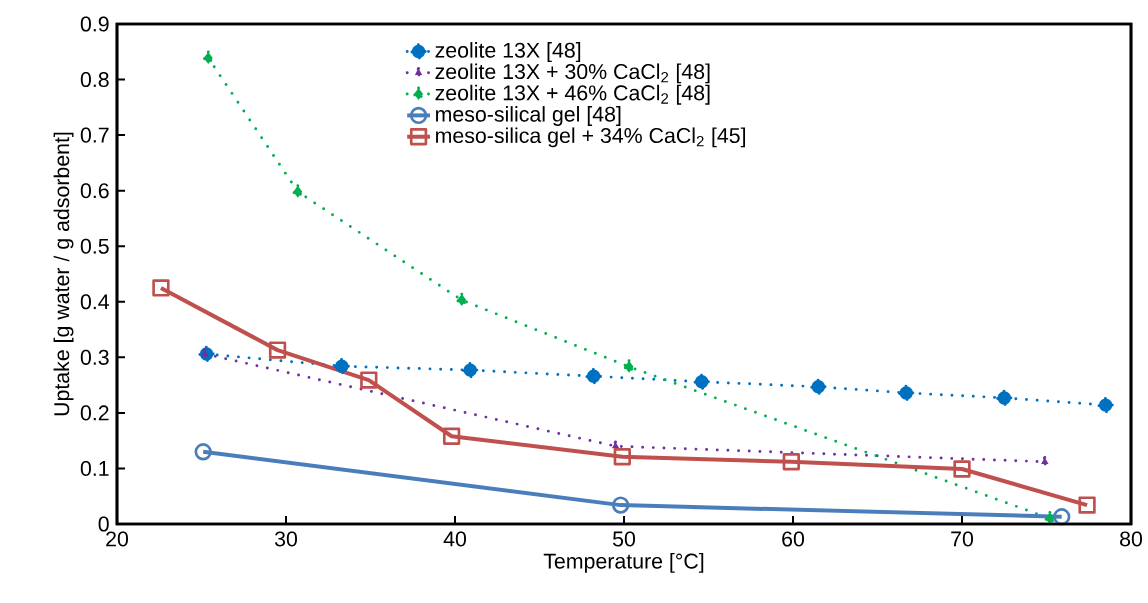 The height and width of the screenshot is (603, 1148). I want to click on y-tick-label: 0.1, so click(94, 468).